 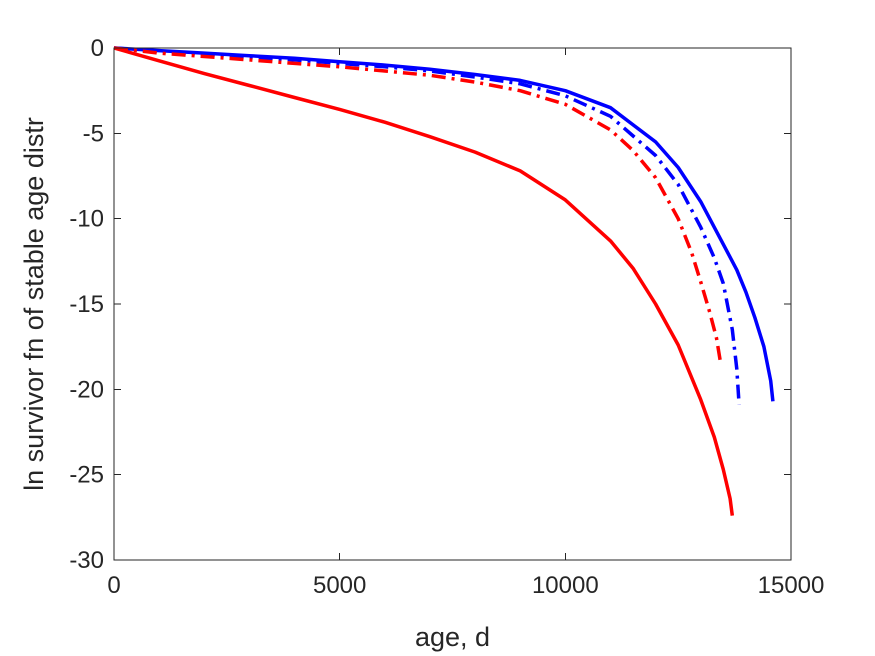 What do you see at coordinates (93, 133) in the screenshot?
I see `y-tick-label: -5` at bounding box center [93, 133].